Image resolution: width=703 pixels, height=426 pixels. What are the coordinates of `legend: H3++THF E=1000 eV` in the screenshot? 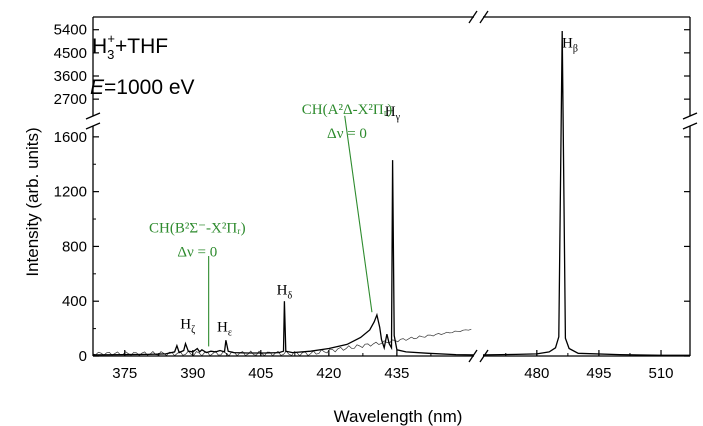 It's located at (142, 65).